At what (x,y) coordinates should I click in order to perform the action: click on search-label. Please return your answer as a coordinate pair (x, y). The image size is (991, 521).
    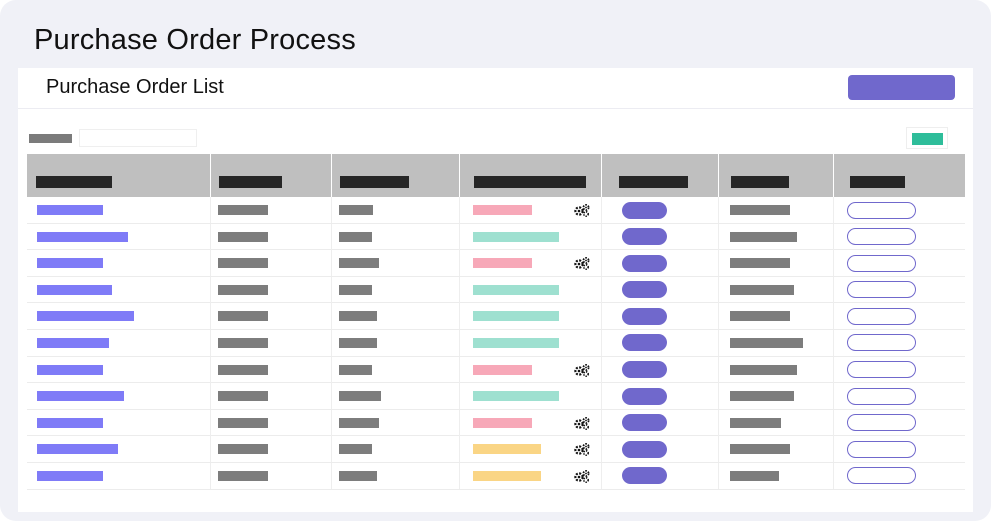
    Looking at the image, I should click on (50, 138).